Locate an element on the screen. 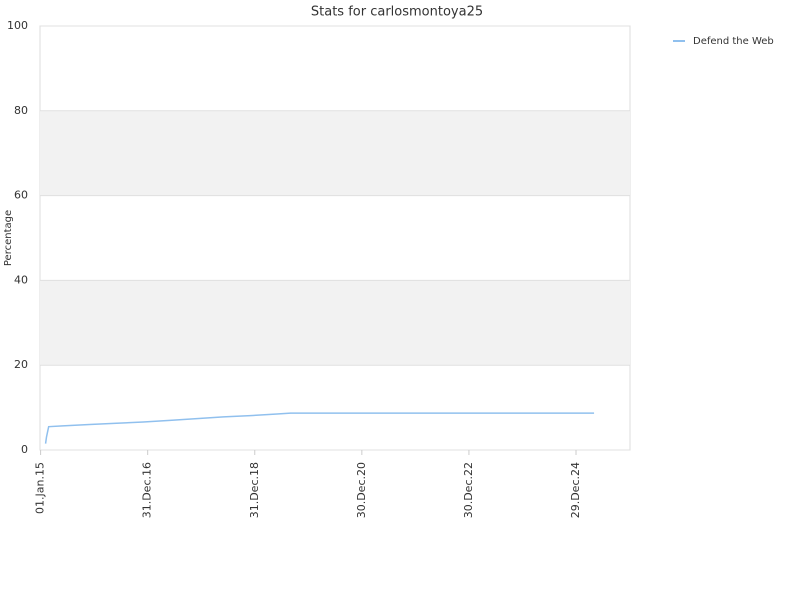 Image resolution: width=800 pixels, height=600 pixels. y-tick-label: 20 is located at coordinates (21, 364).